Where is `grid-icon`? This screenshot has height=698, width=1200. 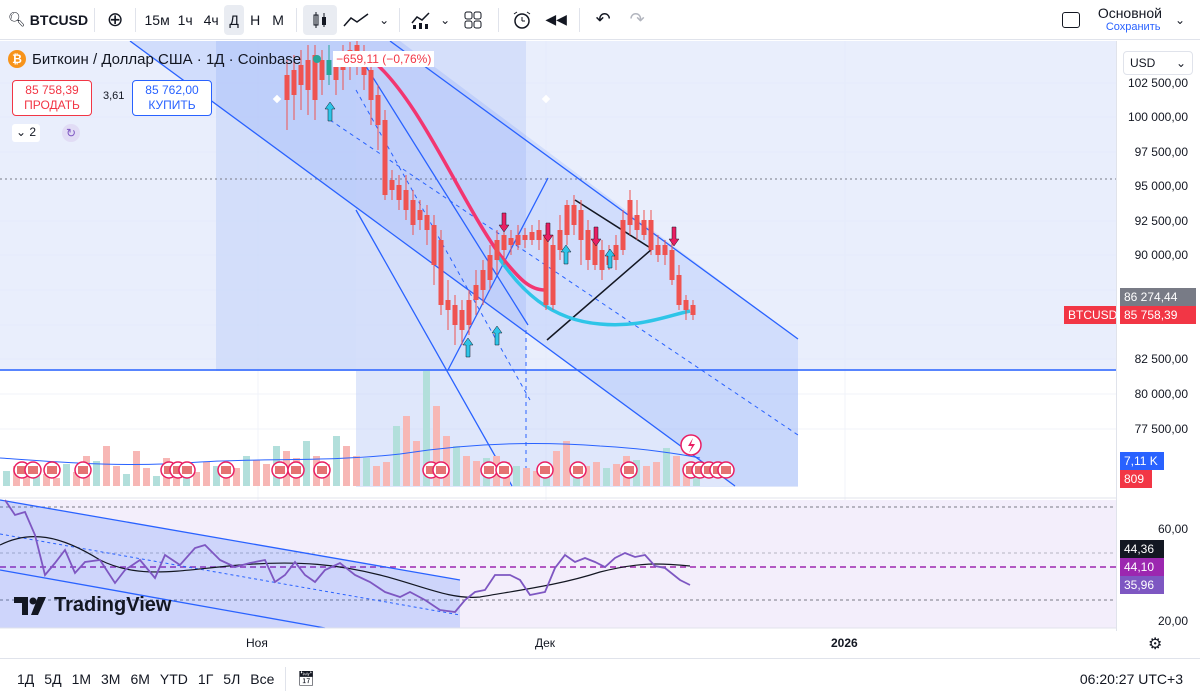
grid-icon is located at coordinates (473, 19).